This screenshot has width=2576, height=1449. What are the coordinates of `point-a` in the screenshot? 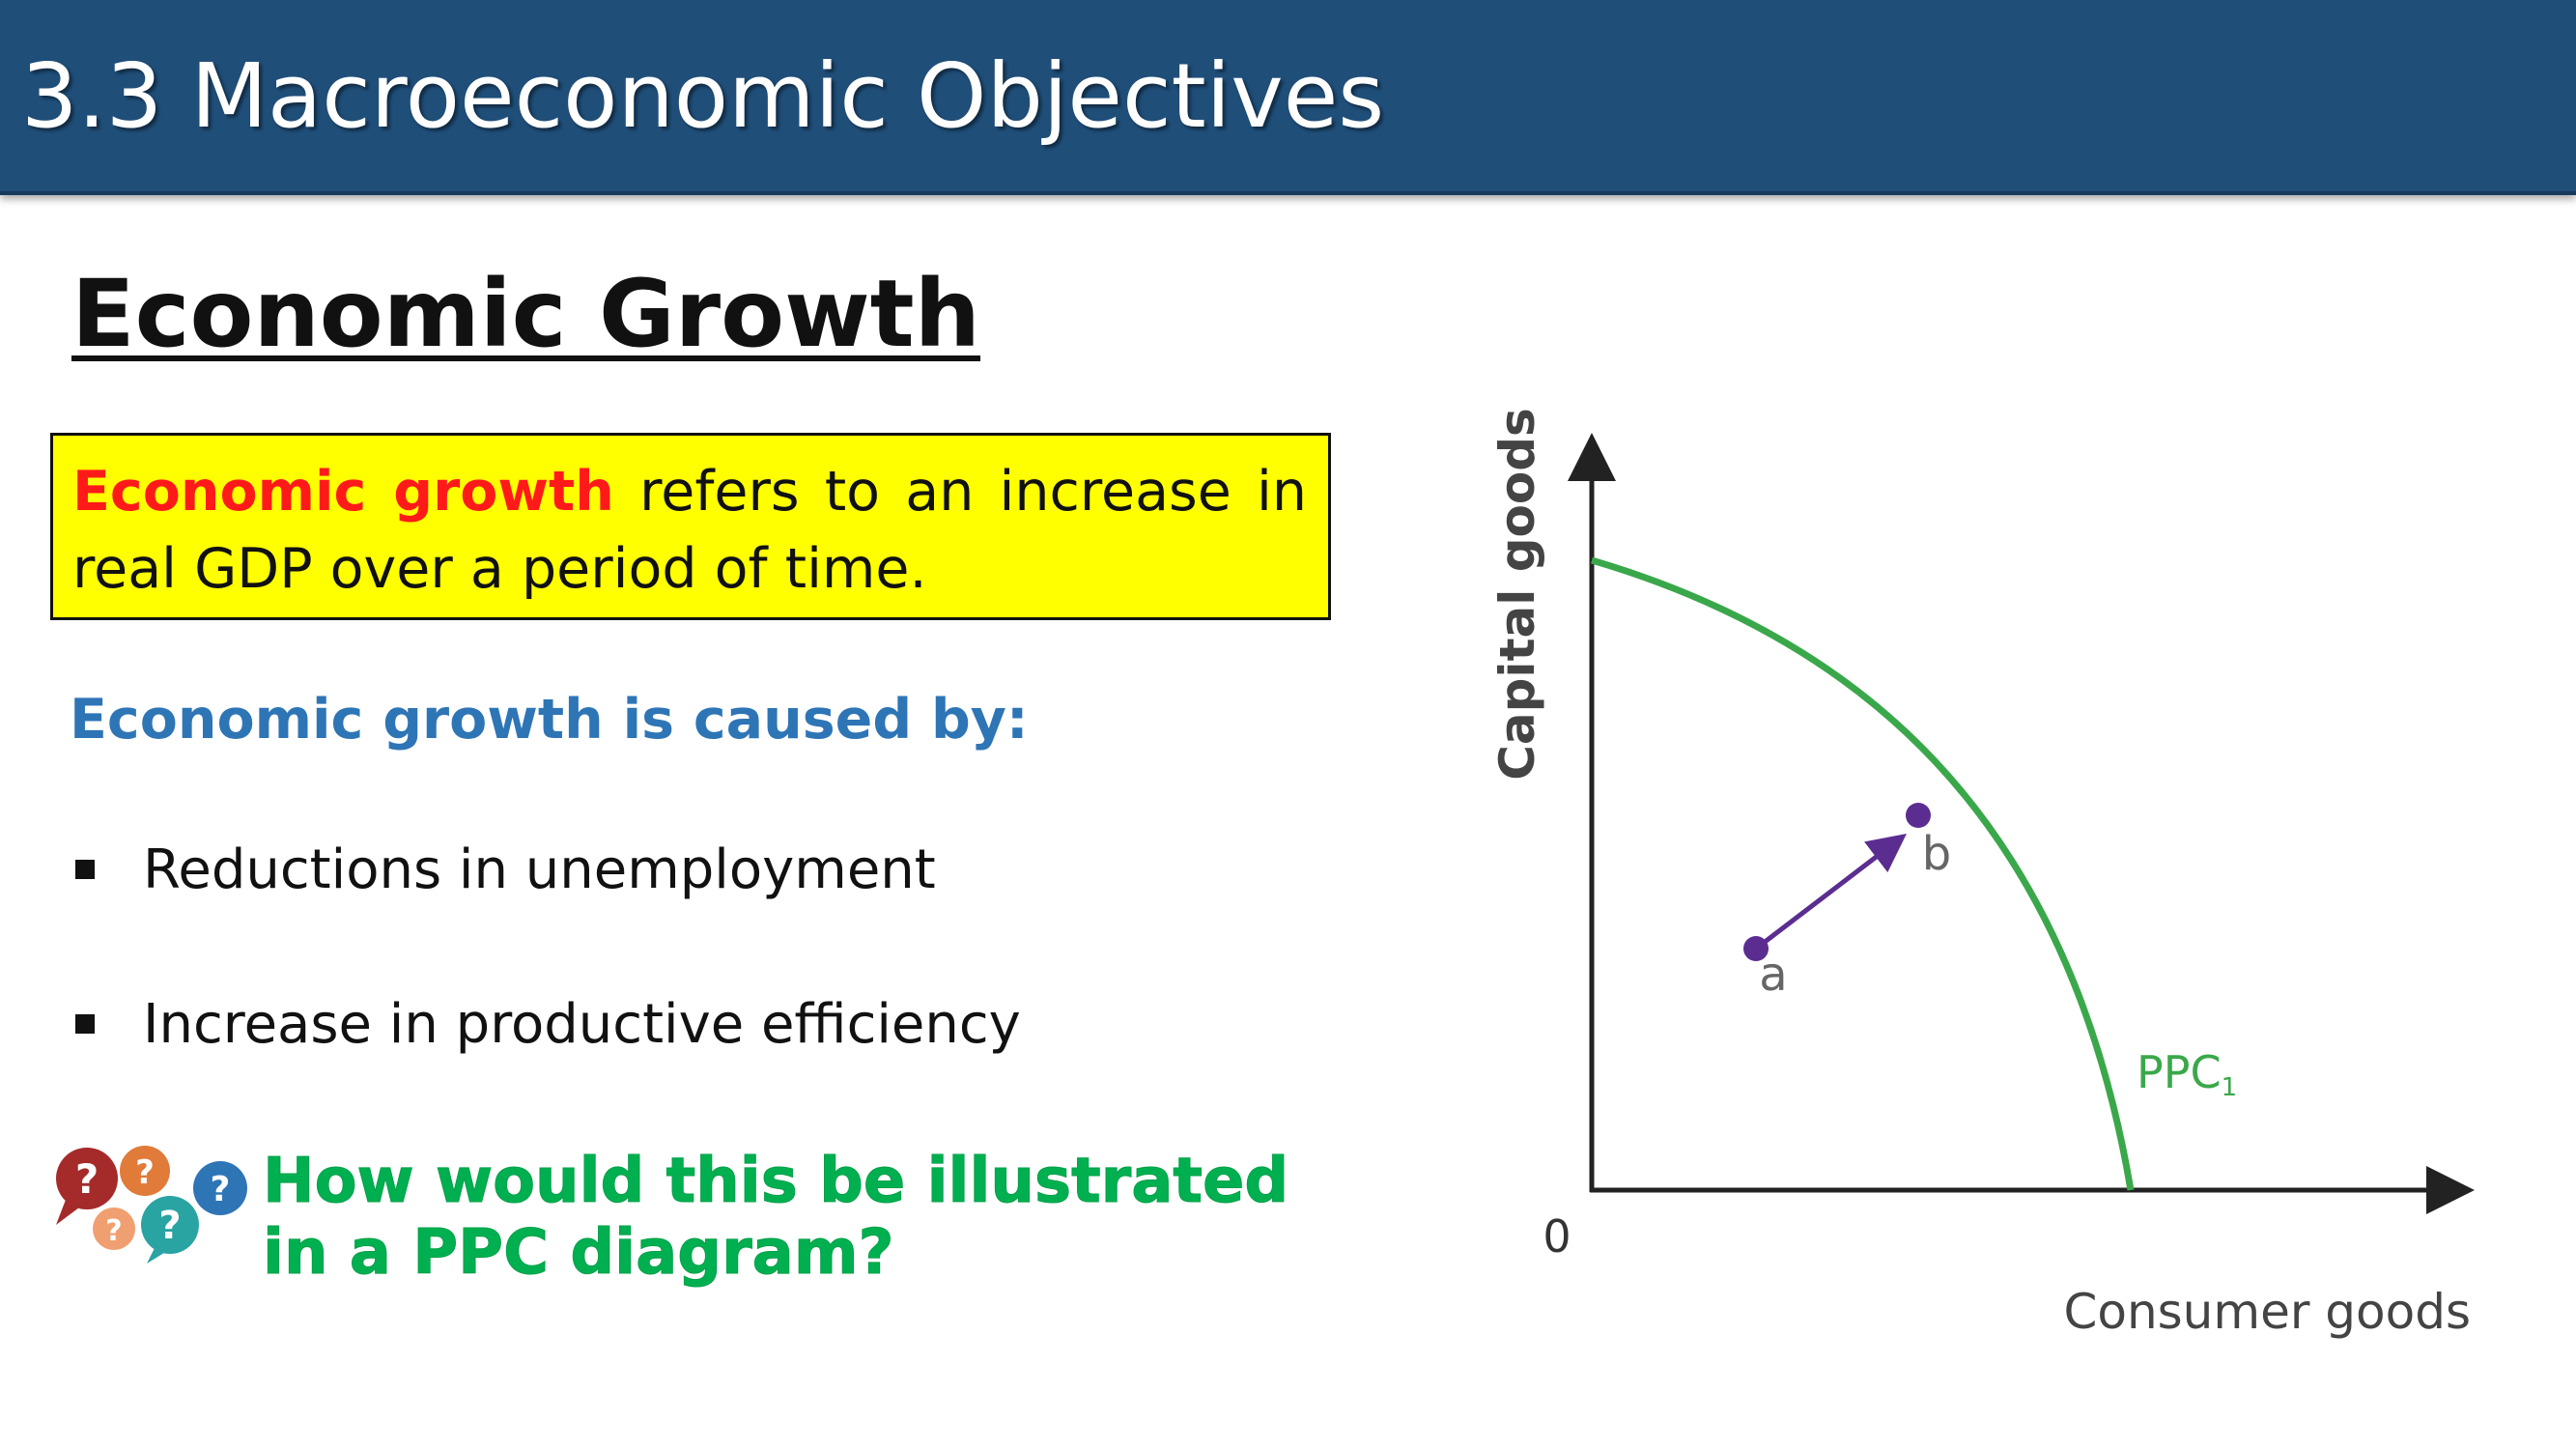 It's located at (1756, 948).